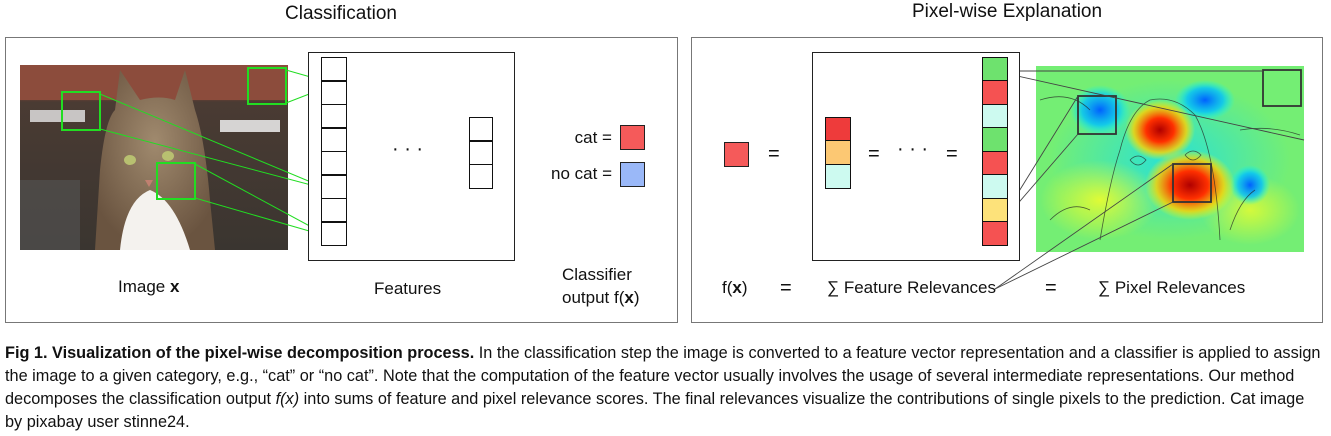  I want to click on cat-image, so click(154, 157).